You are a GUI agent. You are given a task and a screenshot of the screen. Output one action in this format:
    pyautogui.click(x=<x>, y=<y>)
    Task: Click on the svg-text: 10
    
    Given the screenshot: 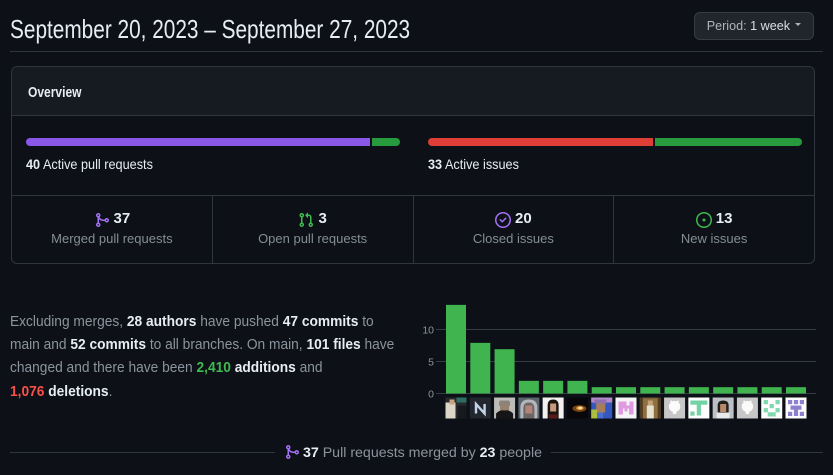 What is the action you would take?
    pyautogui.click(x=428, y=331)
    